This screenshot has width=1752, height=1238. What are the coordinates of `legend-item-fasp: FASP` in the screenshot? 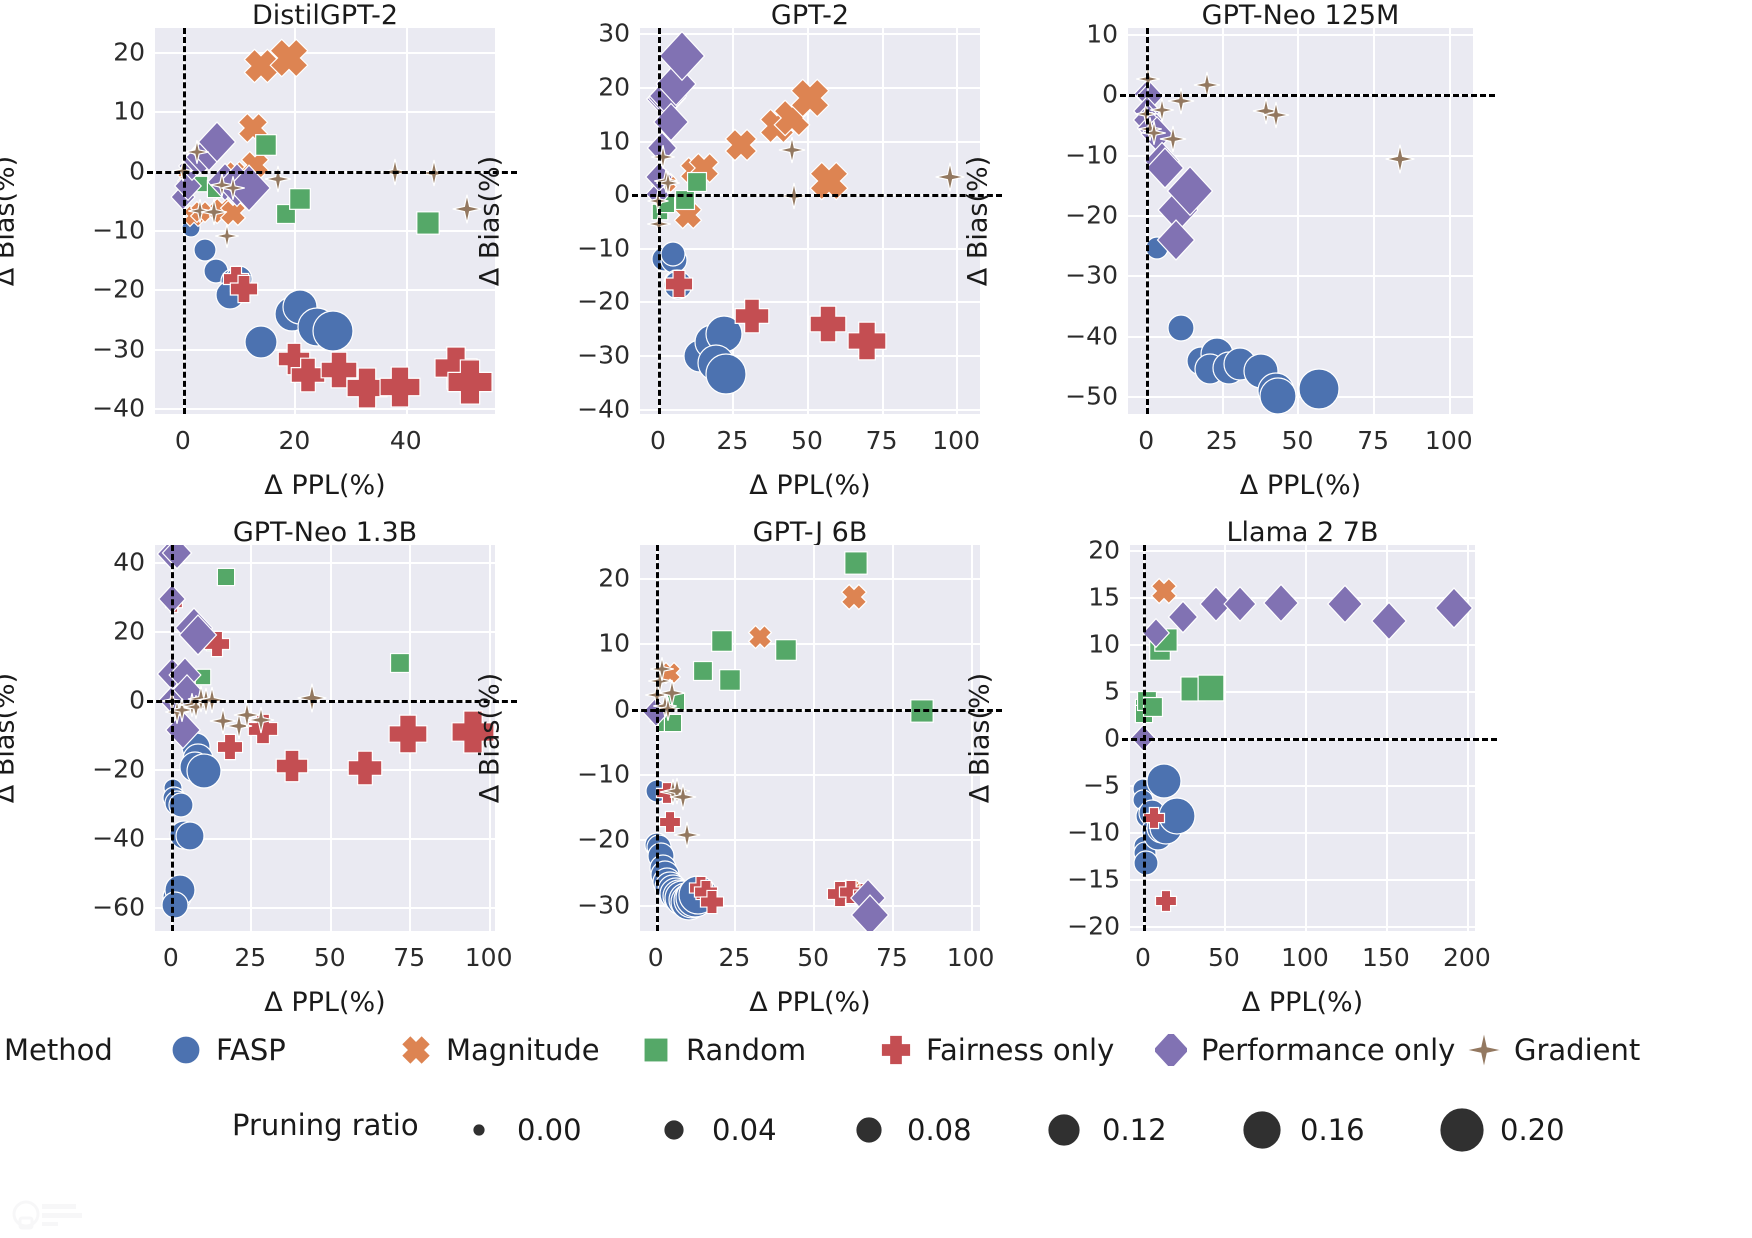 It's located at (228, 1050).